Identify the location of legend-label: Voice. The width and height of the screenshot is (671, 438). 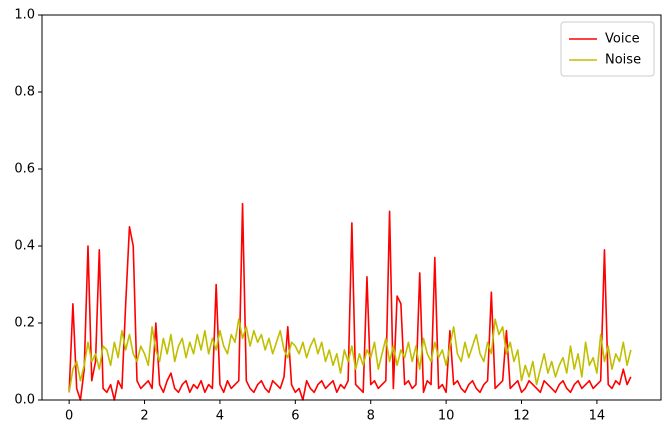
(622, 39).